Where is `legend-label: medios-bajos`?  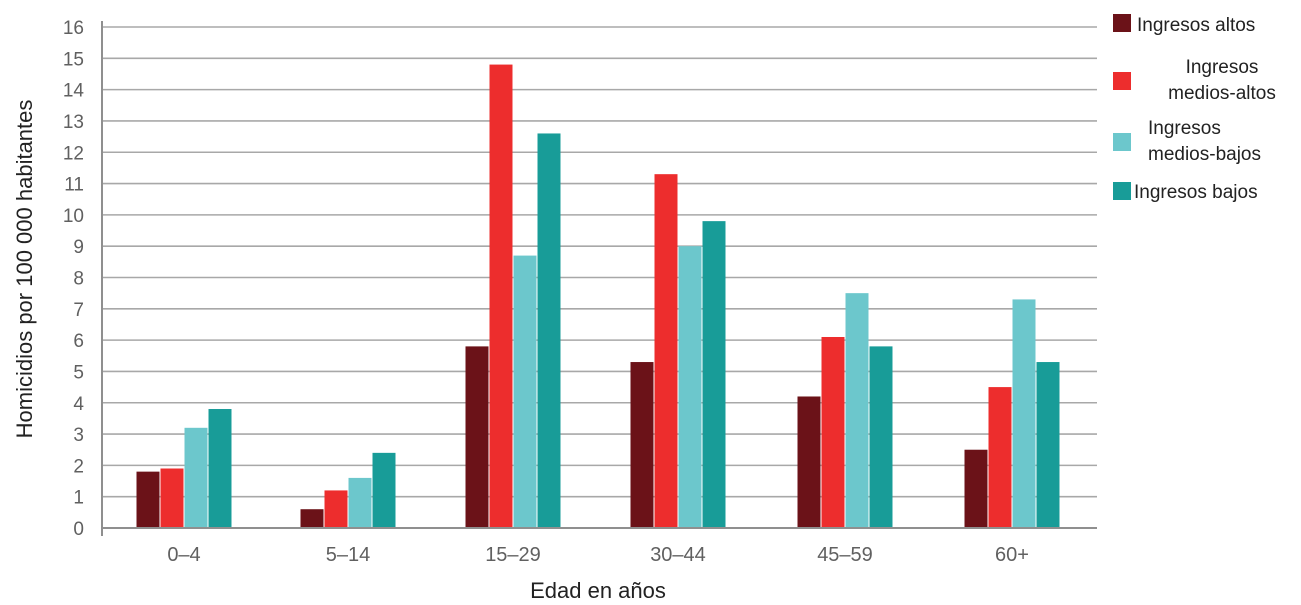
legend-label: medios-bajos is located at coordinates (1204, 154).